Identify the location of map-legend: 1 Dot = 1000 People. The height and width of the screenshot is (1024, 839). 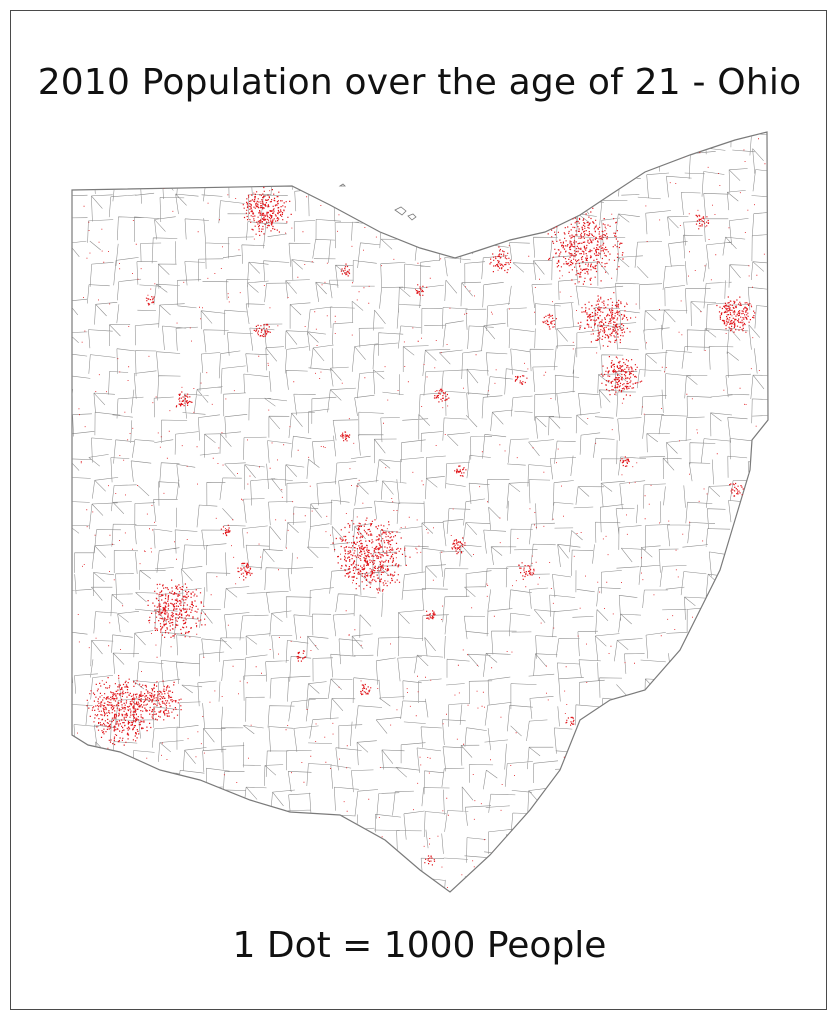
(419, 945).